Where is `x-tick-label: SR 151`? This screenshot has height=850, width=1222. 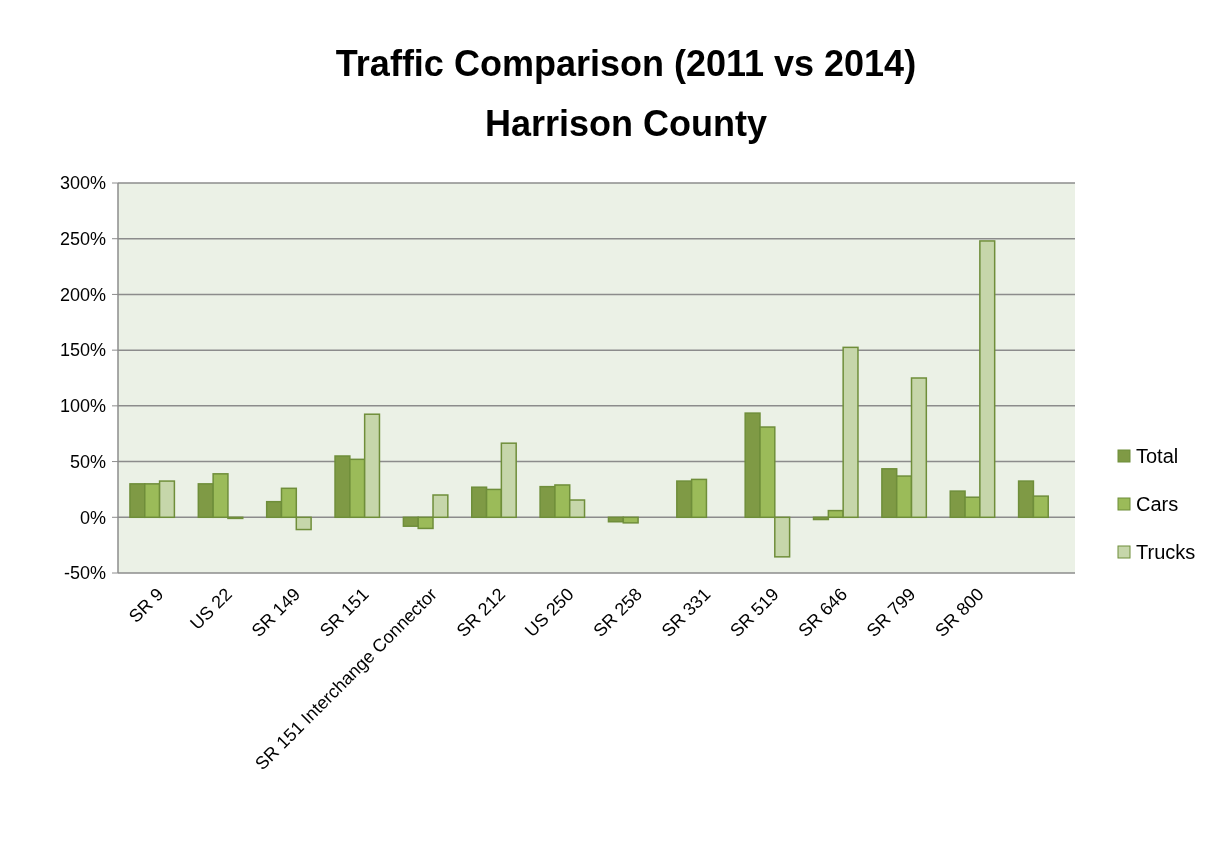 x-tick-label: SR 151 is located at coordinates (344, 612).